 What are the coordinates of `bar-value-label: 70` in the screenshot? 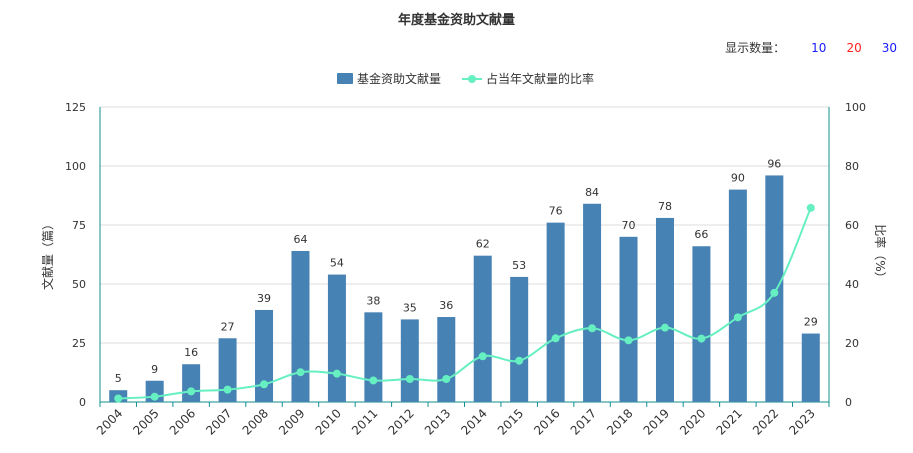 It's located at (629, 225).